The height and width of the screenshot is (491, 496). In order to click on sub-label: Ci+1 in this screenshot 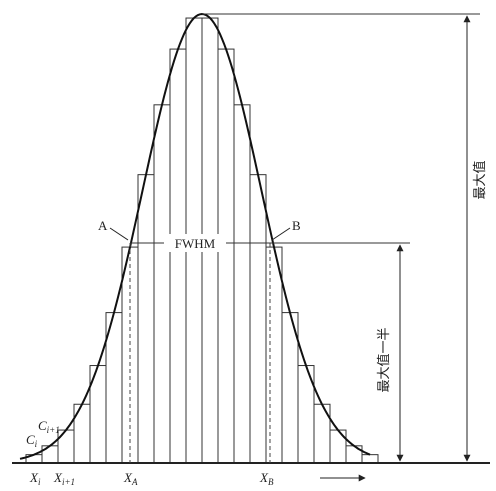, I will do `click(49, 426)`.